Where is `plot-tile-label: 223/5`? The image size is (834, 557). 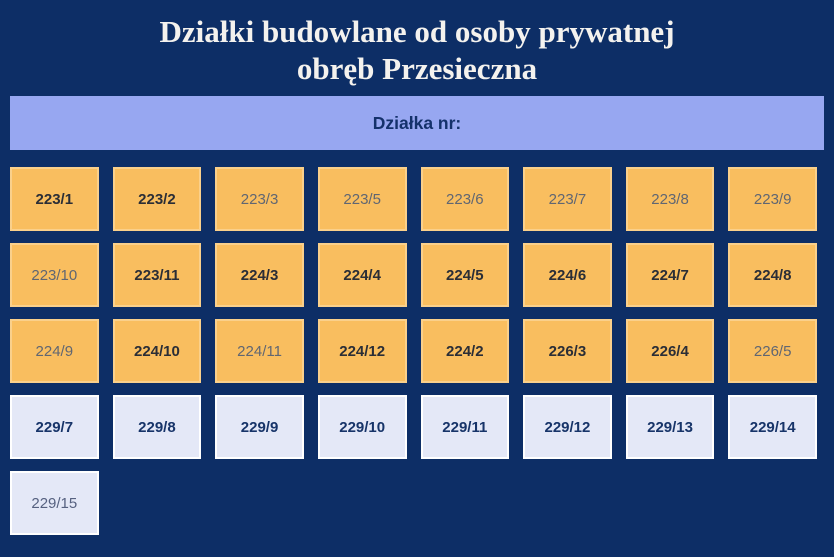 plot-tile-label: 223/5 is located at coordinates (362, 199).